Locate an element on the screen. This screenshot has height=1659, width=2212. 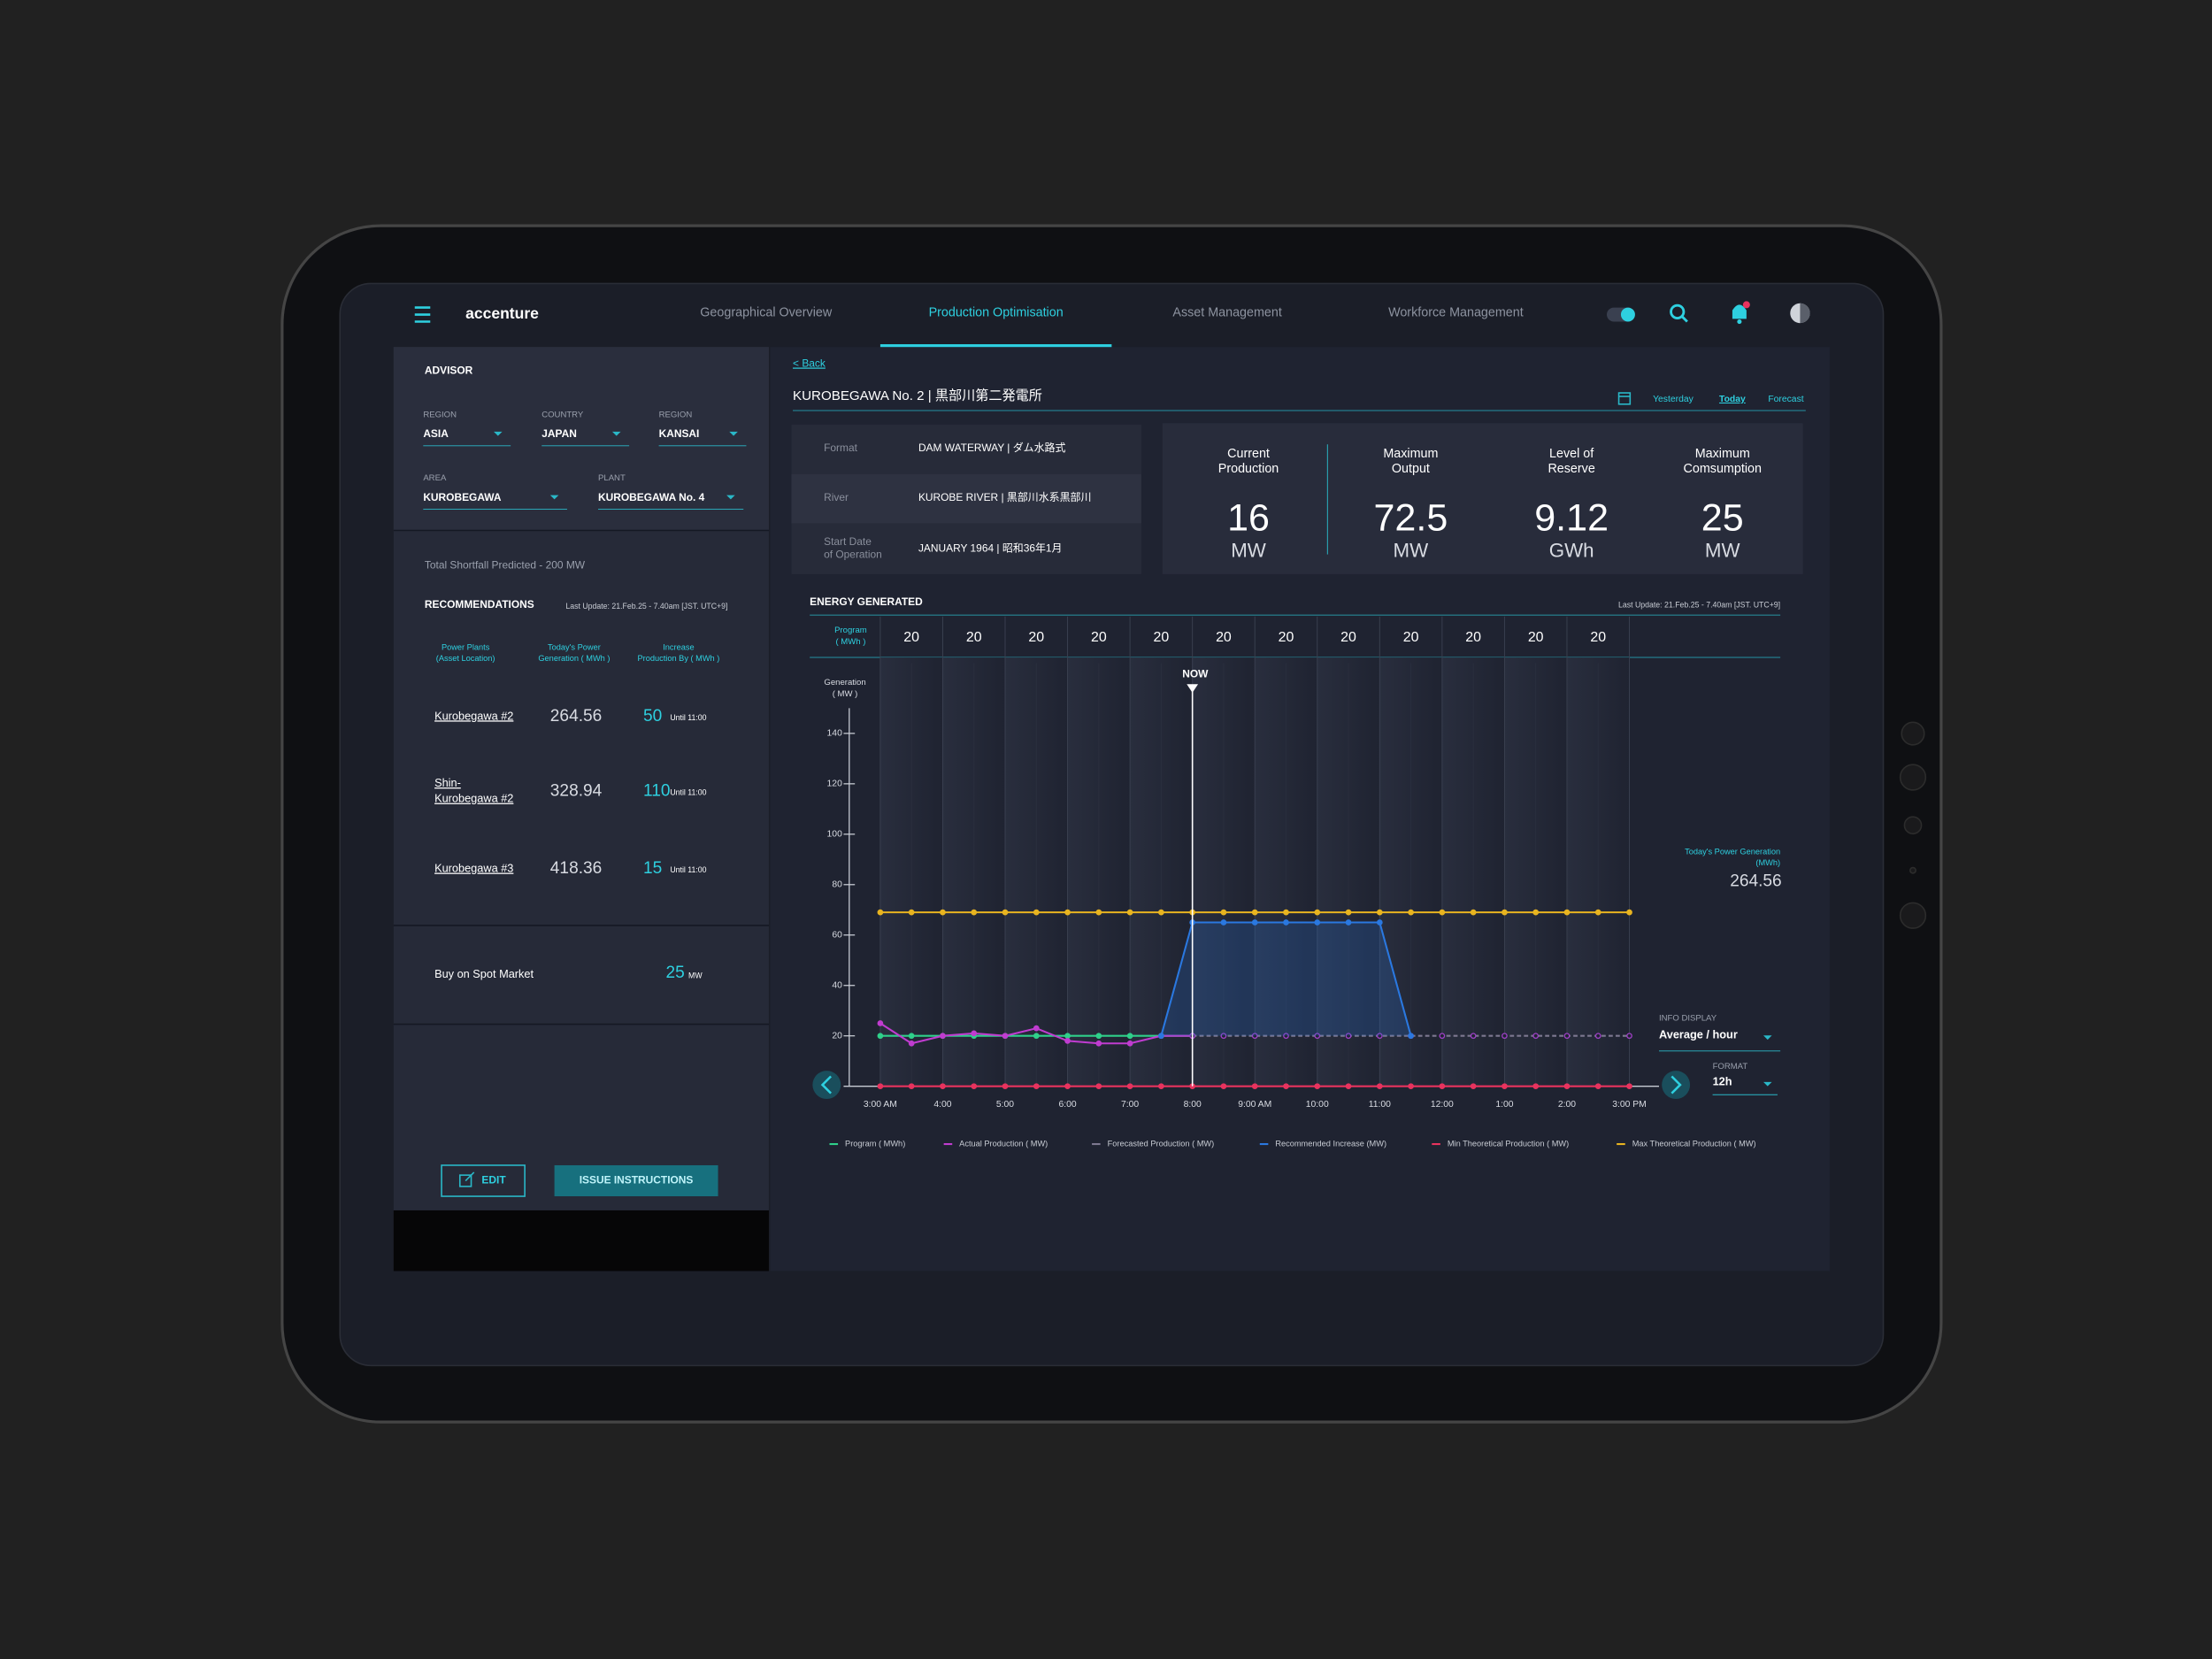
program-label: ( MWh ) is located at coordinates (850, 642).